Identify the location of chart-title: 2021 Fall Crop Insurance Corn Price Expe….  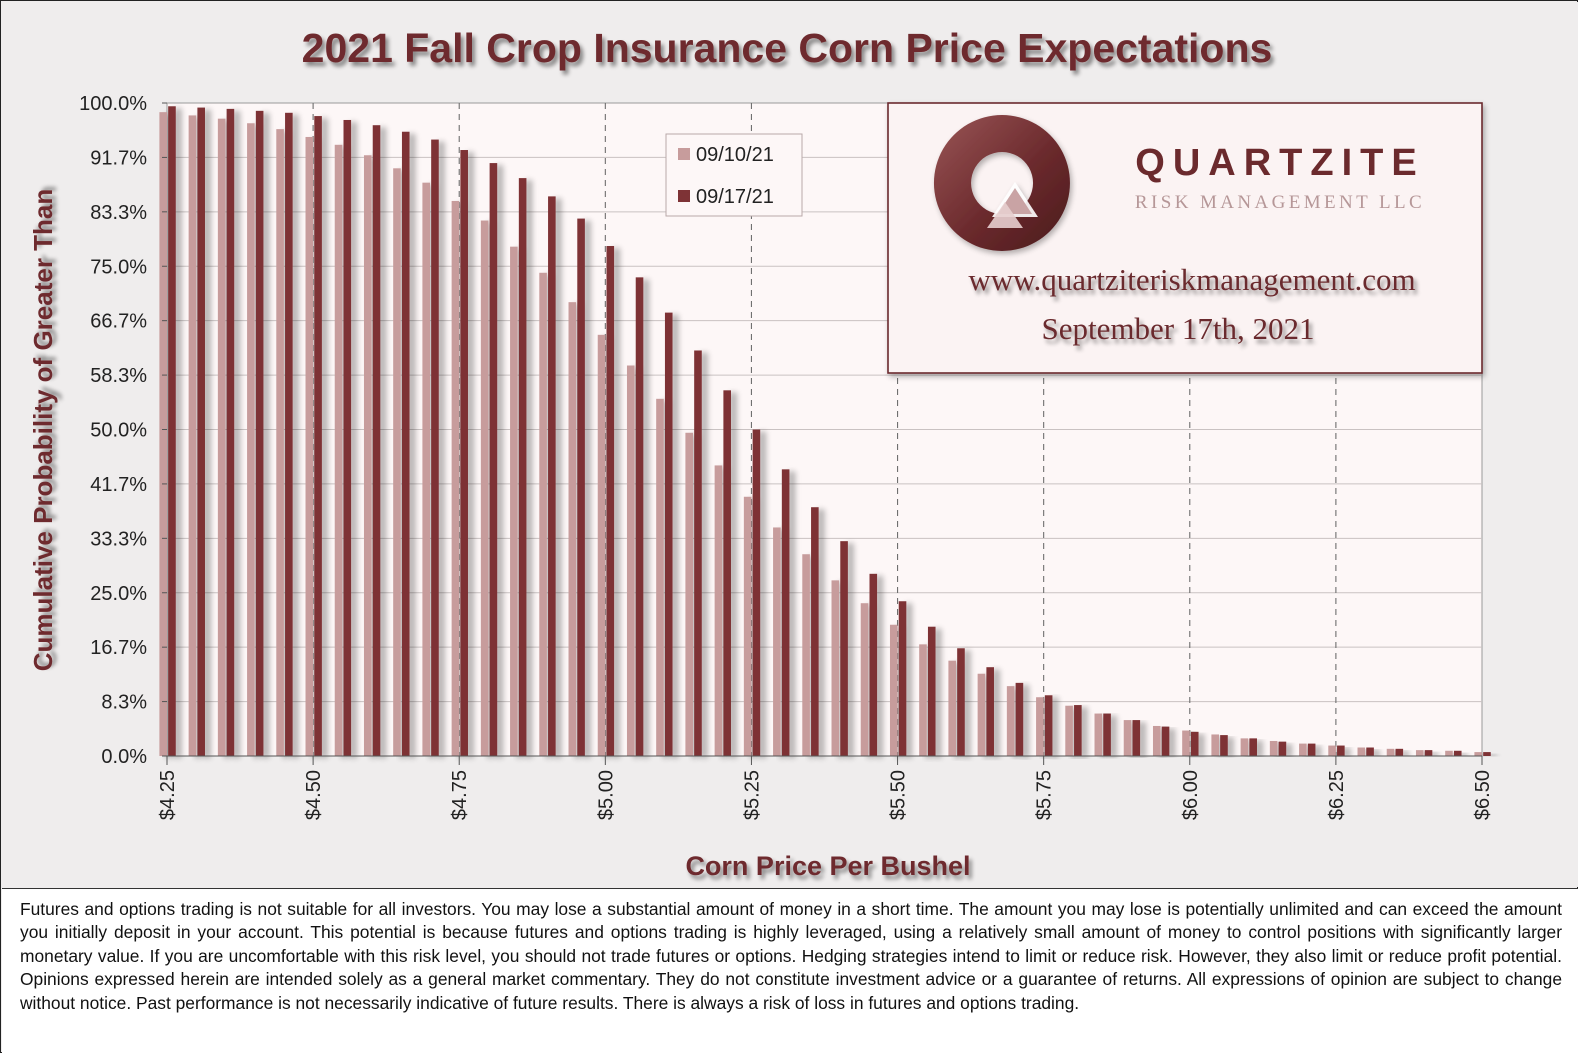
(787, 48).